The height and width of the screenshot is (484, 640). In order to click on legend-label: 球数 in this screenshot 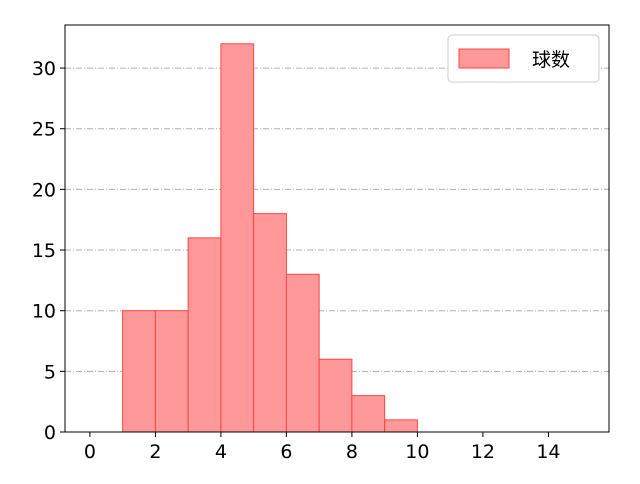, I will do `click(551, 60)`.